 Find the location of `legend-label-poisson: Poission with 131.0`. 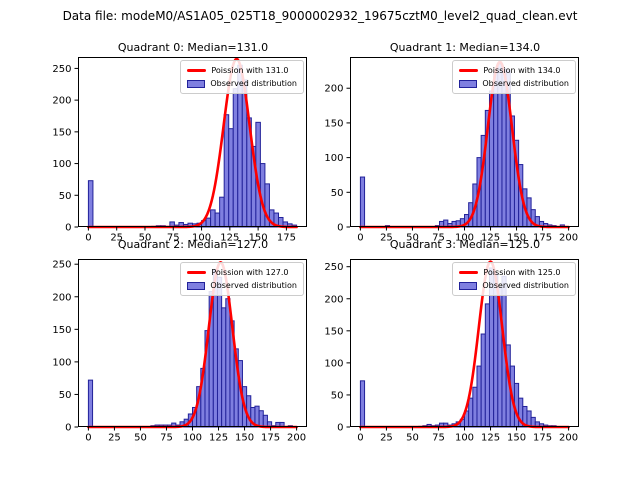

legend-label-poisson: Poission with 131.0 is located at coordinates (250, 70).